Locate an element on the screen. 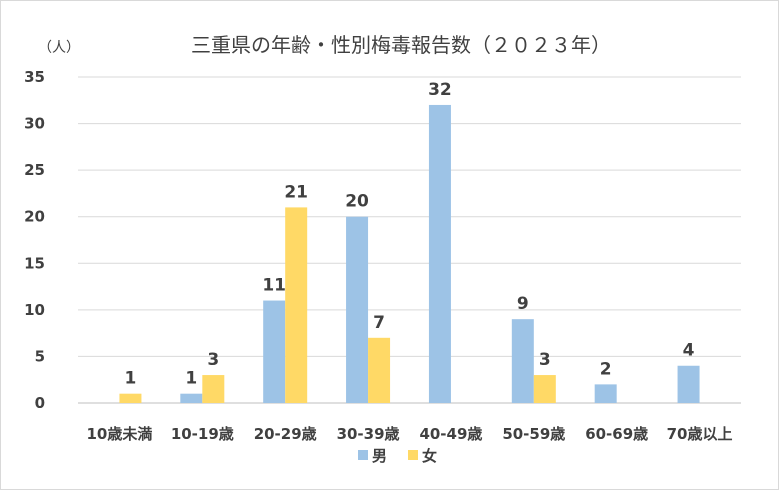 The width and height of the screenshot is (779, 491). y-tick-label: 5 is located at coordinates (40, 356).